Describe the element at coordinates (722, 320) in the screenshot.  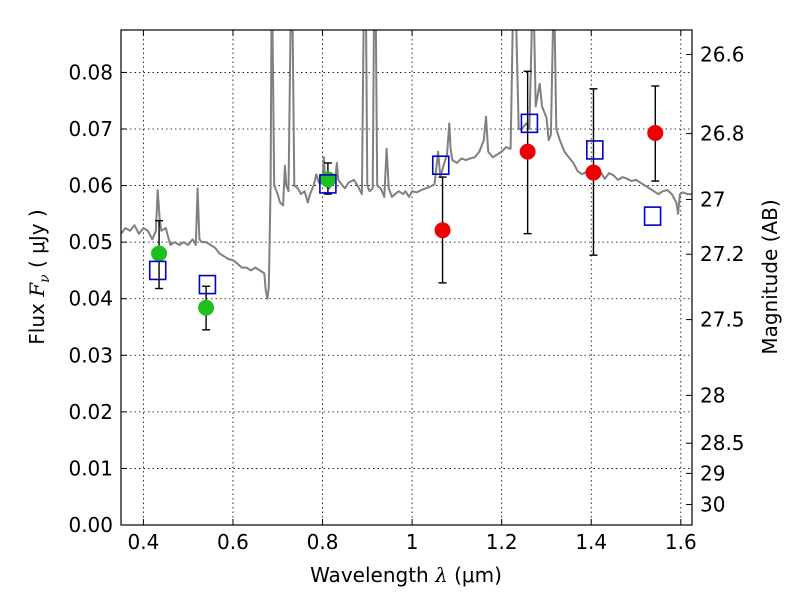
I see `y2-tick-label: 27.5` at that location.